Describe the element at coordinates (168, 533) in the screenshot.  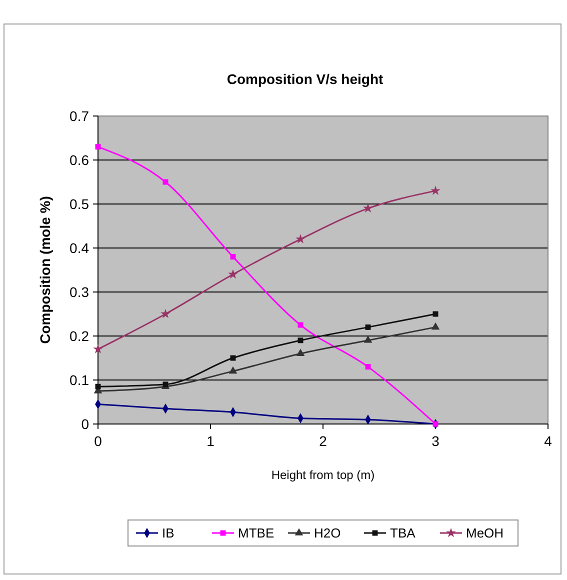
I see `legend-label: IB` at that location.